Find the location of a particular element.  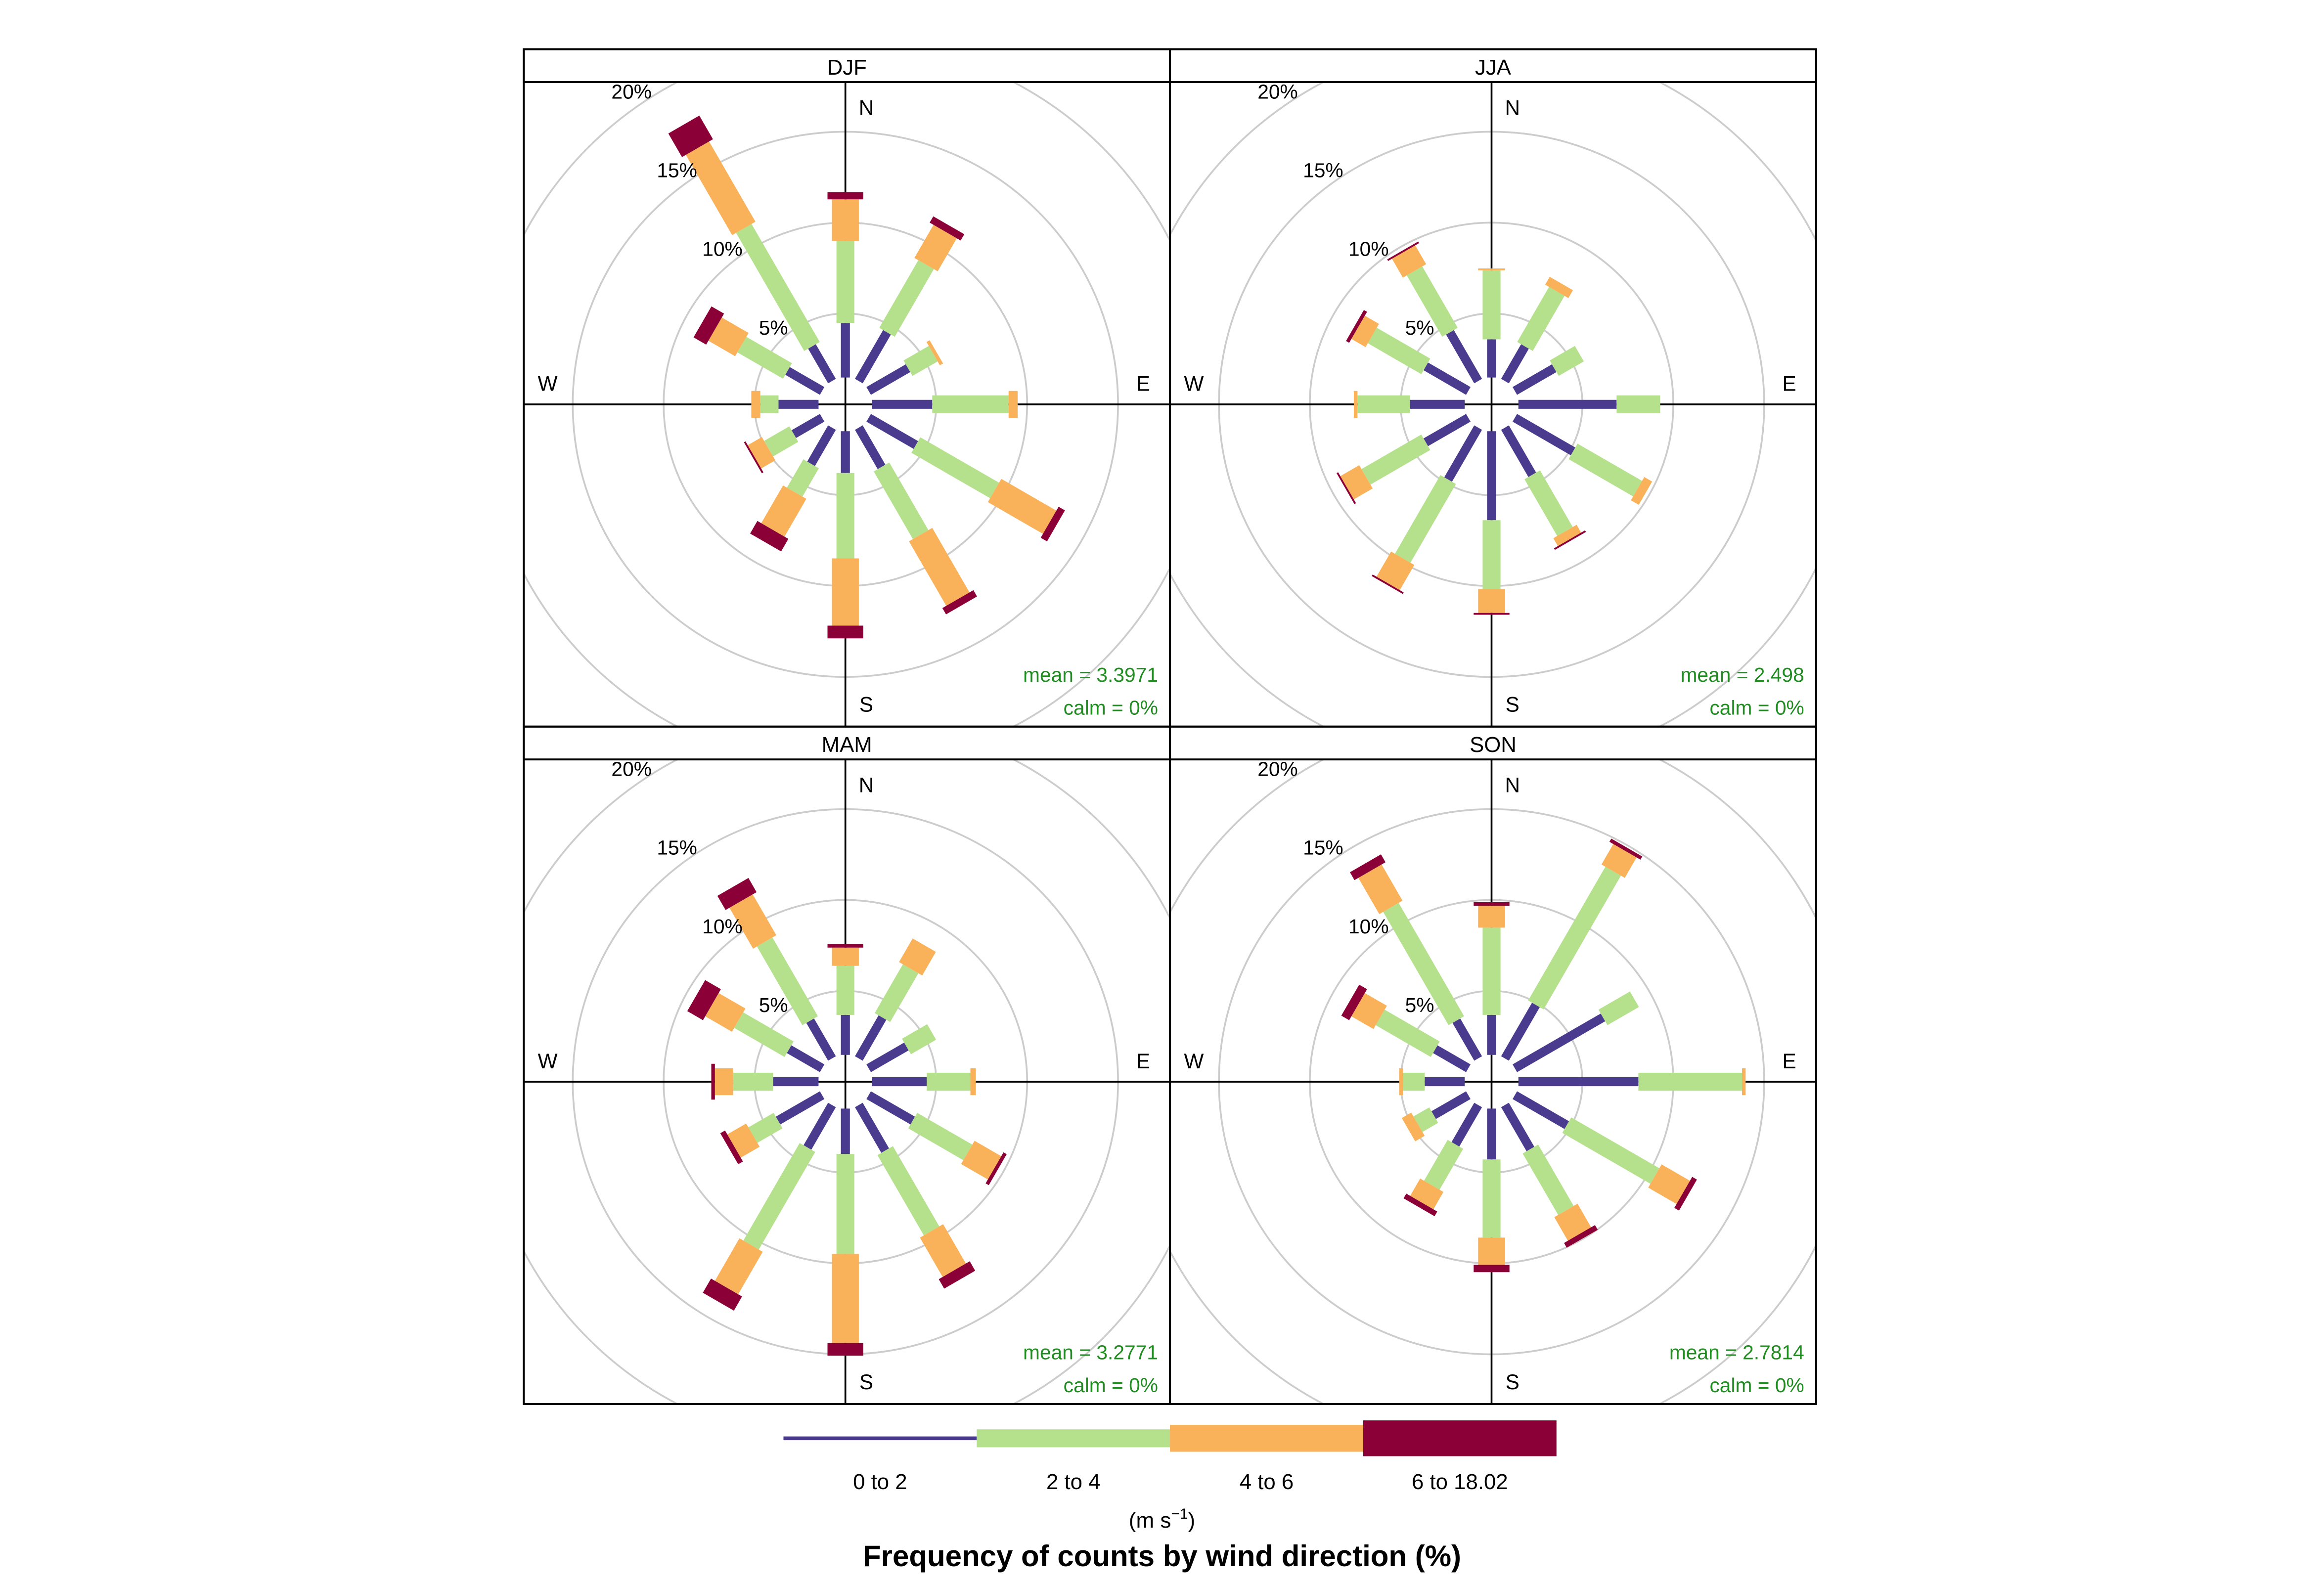

rose-segment-300-bin2 is located at coordinates (764, 1034).